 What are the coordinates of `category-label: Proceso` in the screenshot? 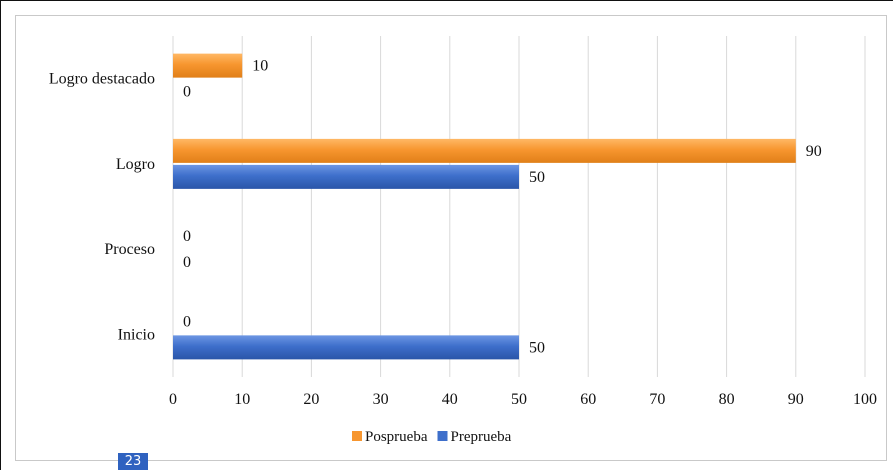 It's located at (129, 249).